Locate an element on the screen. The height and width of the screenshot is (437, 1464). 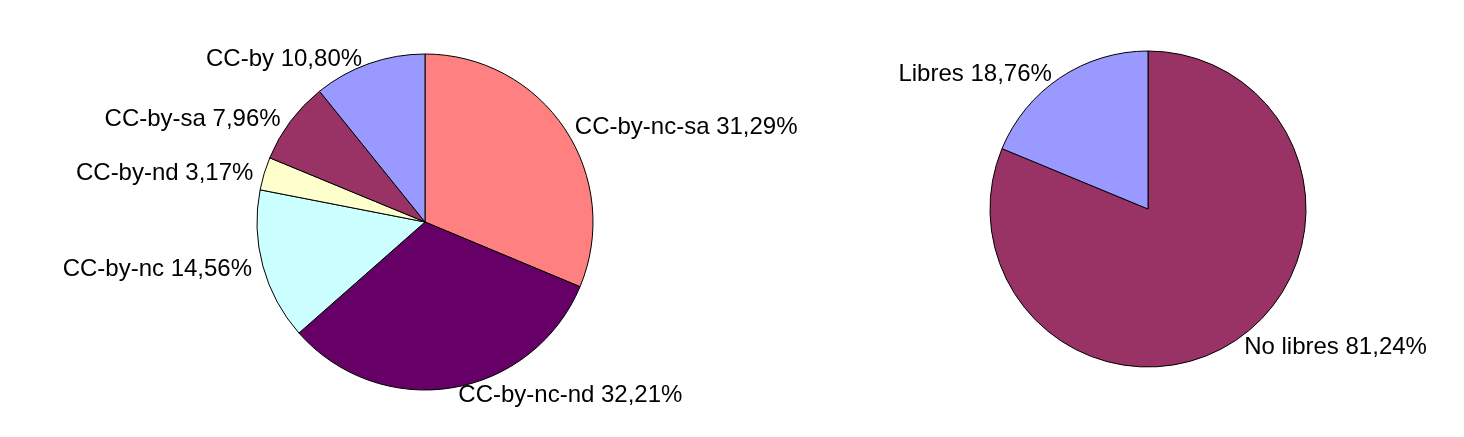
slice-label: CC-by-nd 3,17% is located at coordinates (164, 172).